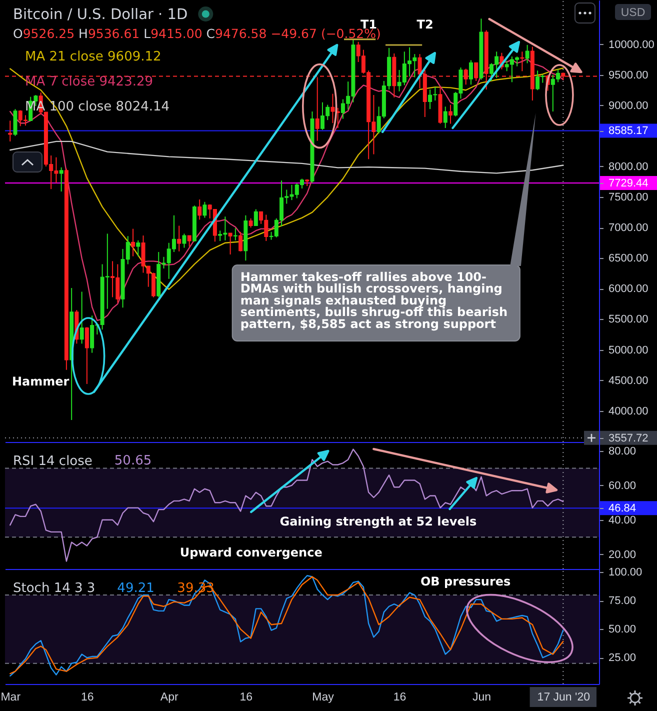  I want to click on y-tick-label: 75.00, so click(622, 601).